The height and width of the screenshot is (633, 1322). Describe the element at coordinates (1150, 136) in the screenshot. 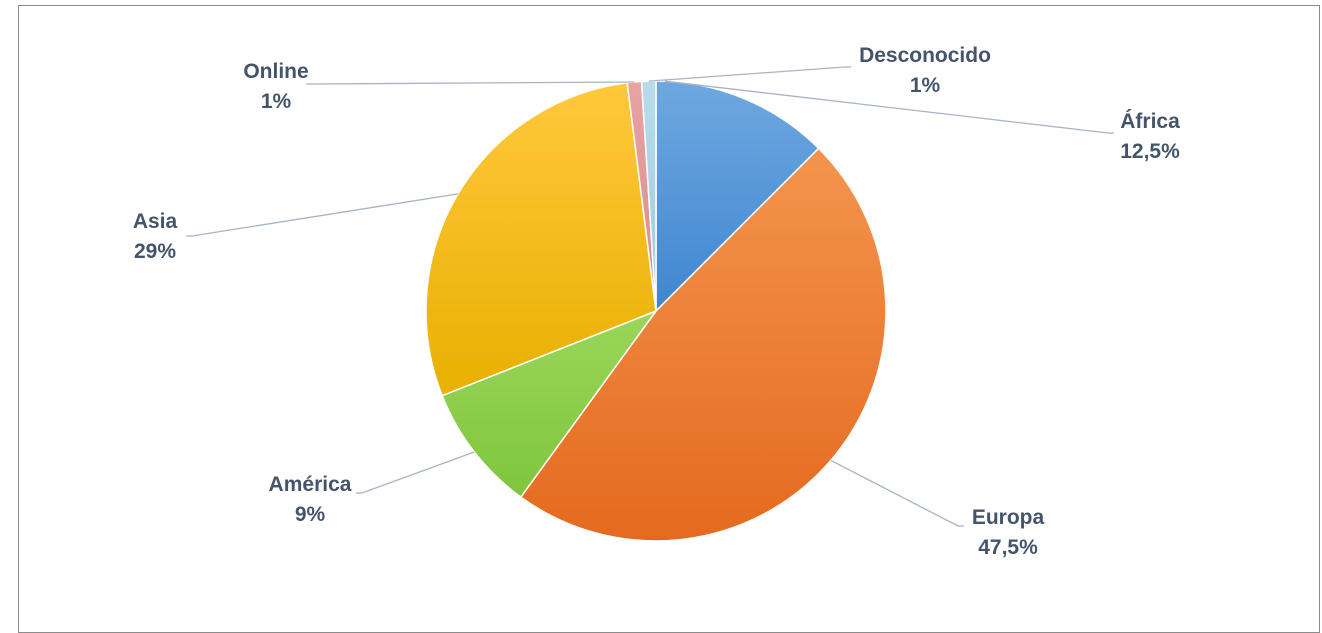

I see `data-label-áfrica: África 12,5%` at that location.